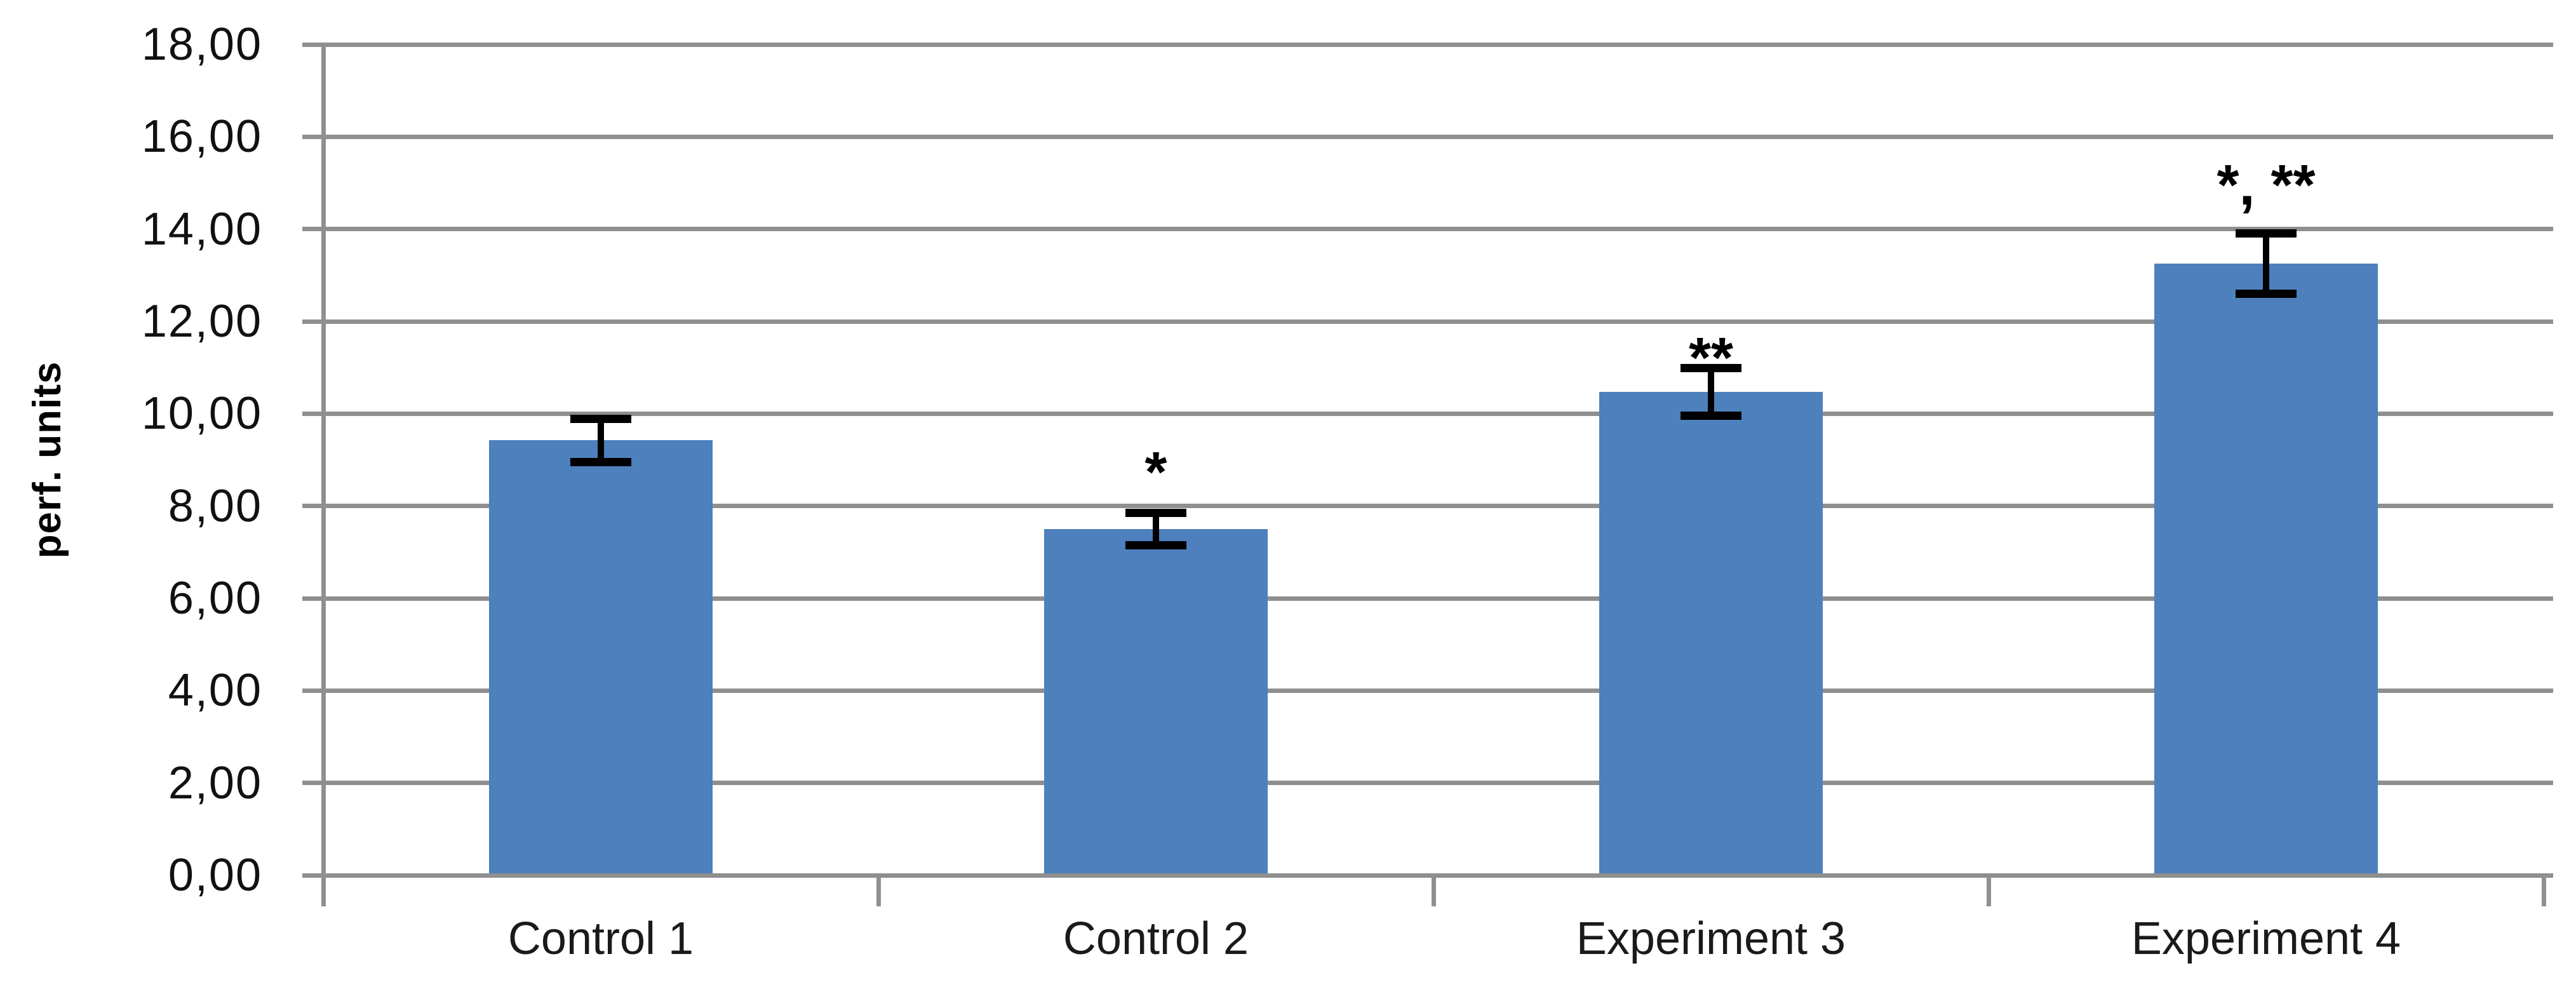 The height and width of the screenshot is (994, 2576). Describe the element at coordinates (201, 137) in the screenshot. I see `y-tick-label: 16,00` at that location.